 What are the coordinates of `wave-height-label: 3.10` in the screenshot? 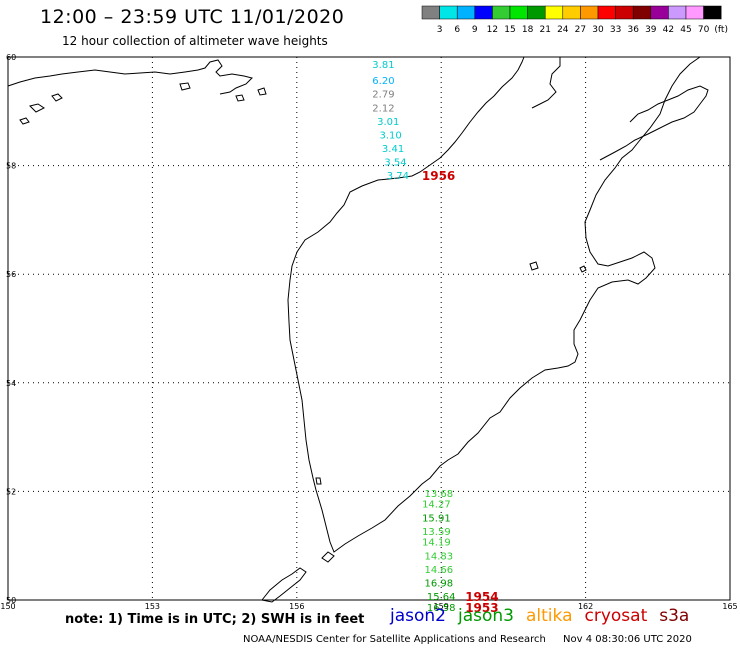 It's located at (391, 135).